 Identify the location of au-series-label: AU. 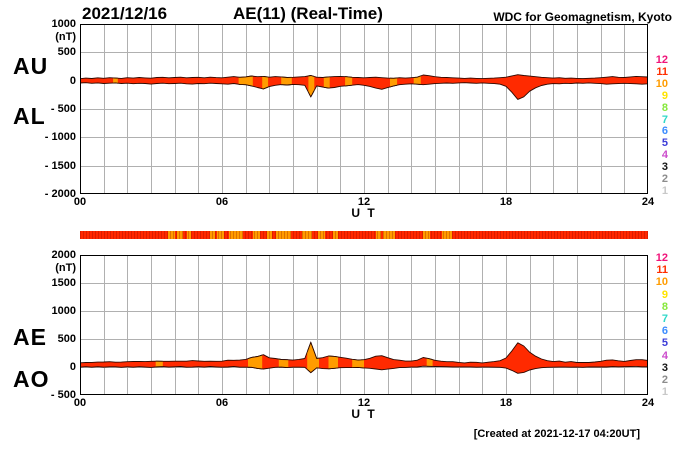
(31, 66).